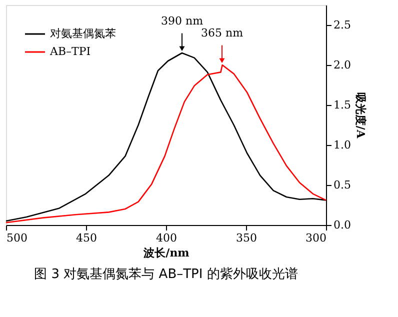  What do you see at coordinates (342, 65) in the screenshot?
I see `y-tick-label: 2.0` at bounding box center [342, 65].